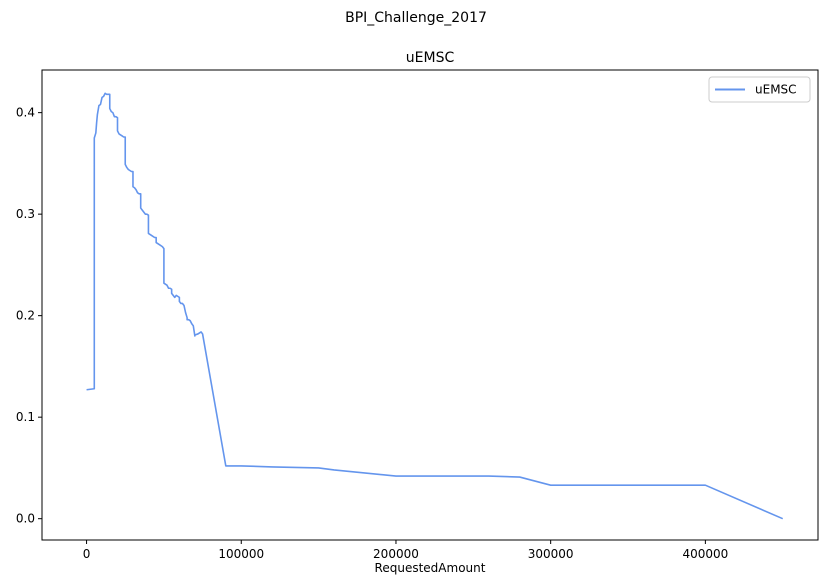  I want to click on x-tick-label: 300000, so click(551, 554).